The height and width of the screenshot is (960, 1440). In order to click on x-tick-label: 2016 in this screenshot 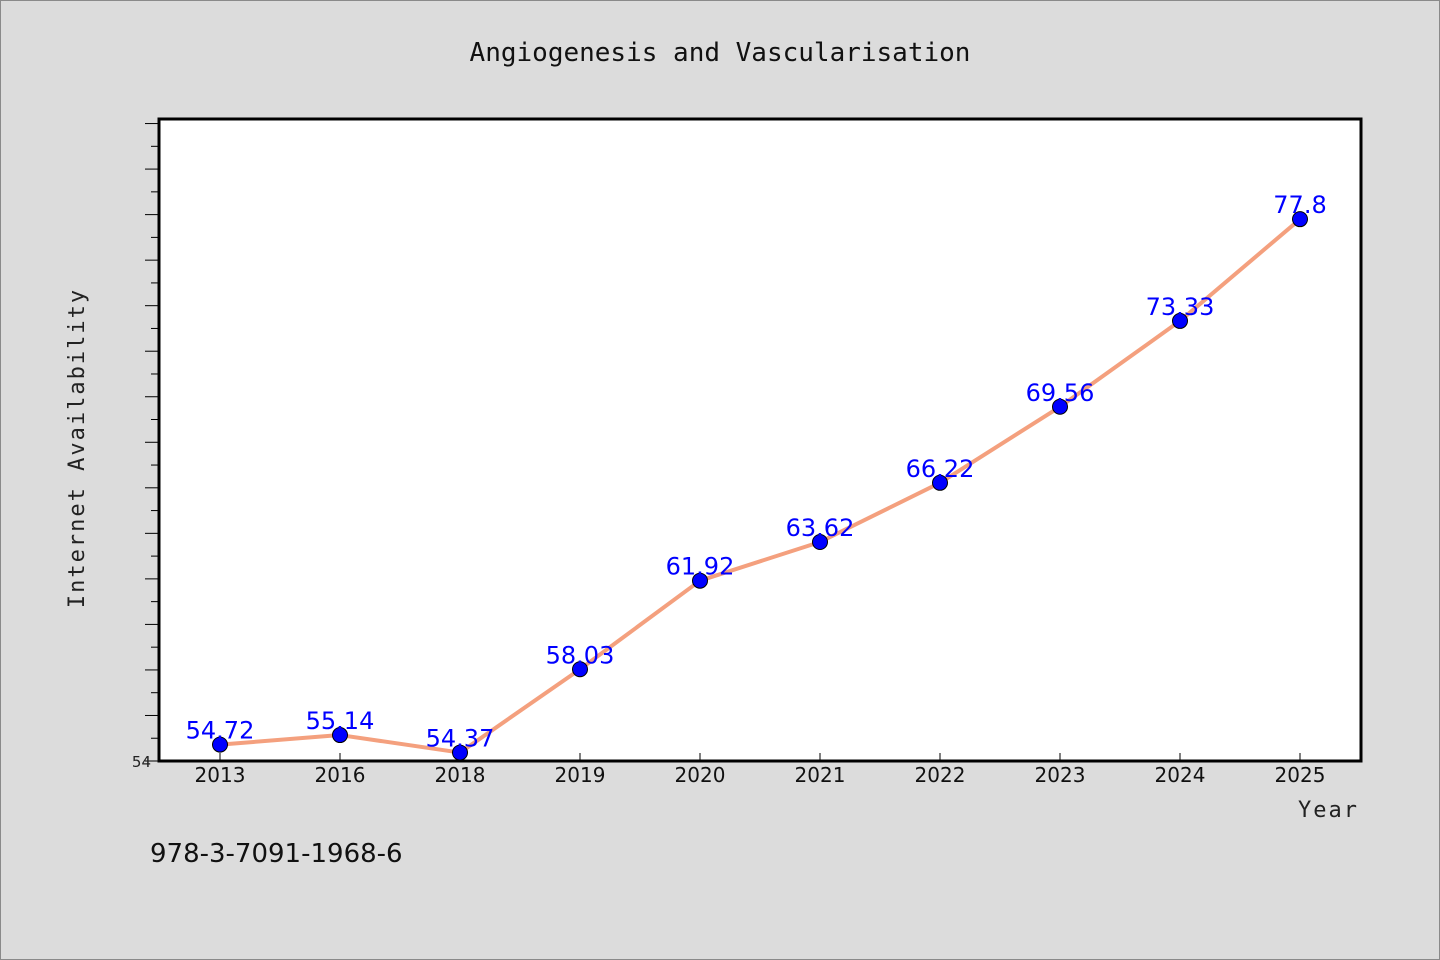, I will do `click(340, 775)`.